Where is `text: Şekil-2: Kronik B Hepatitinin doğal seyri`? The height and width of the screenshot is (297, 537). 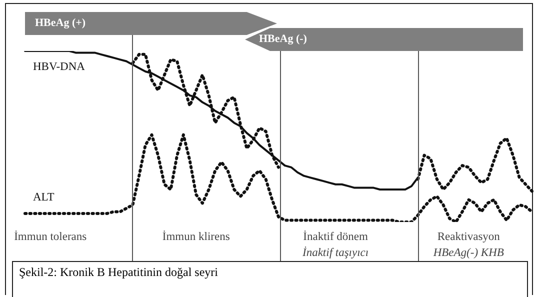 text: Şekil-2: Kronik B Hepatitinin doğal seyri is located at coordinates (270, 279).